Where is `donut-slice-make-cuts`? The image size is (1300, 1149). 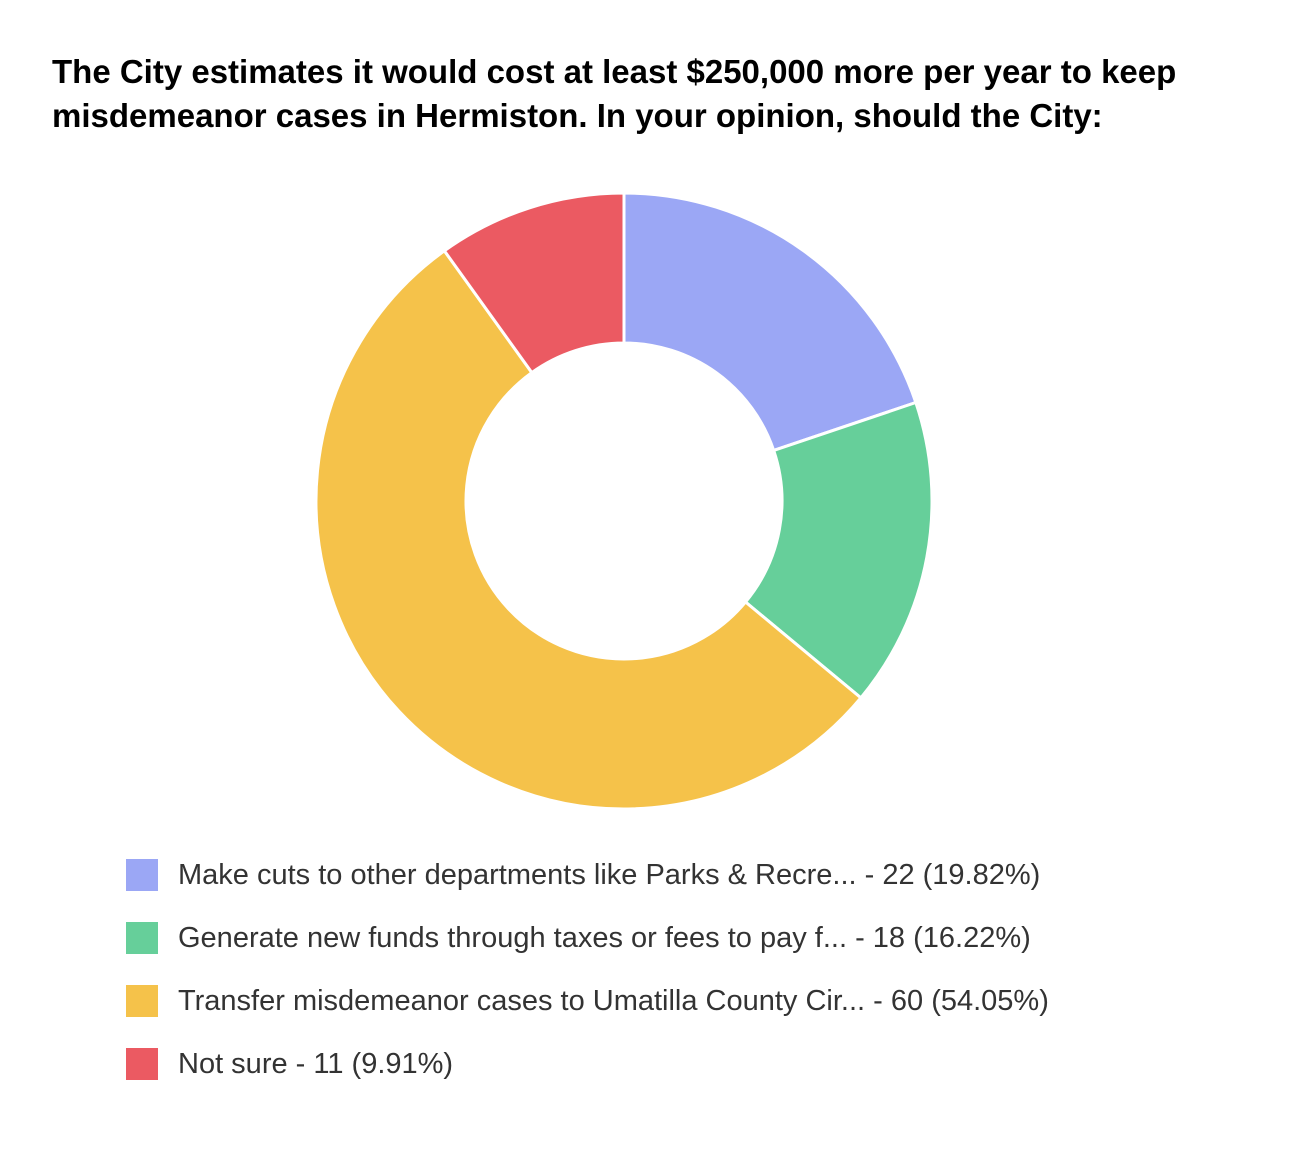 donut-slice-make-cuts is located at coordinates (770, 322).